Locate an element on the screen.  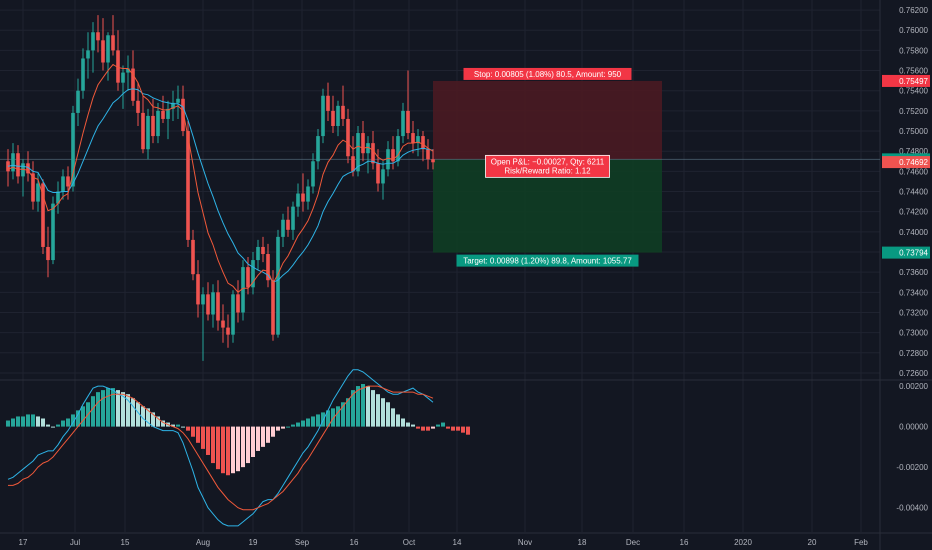
time-tick-label: 15 is located at coordinates (125, 542).